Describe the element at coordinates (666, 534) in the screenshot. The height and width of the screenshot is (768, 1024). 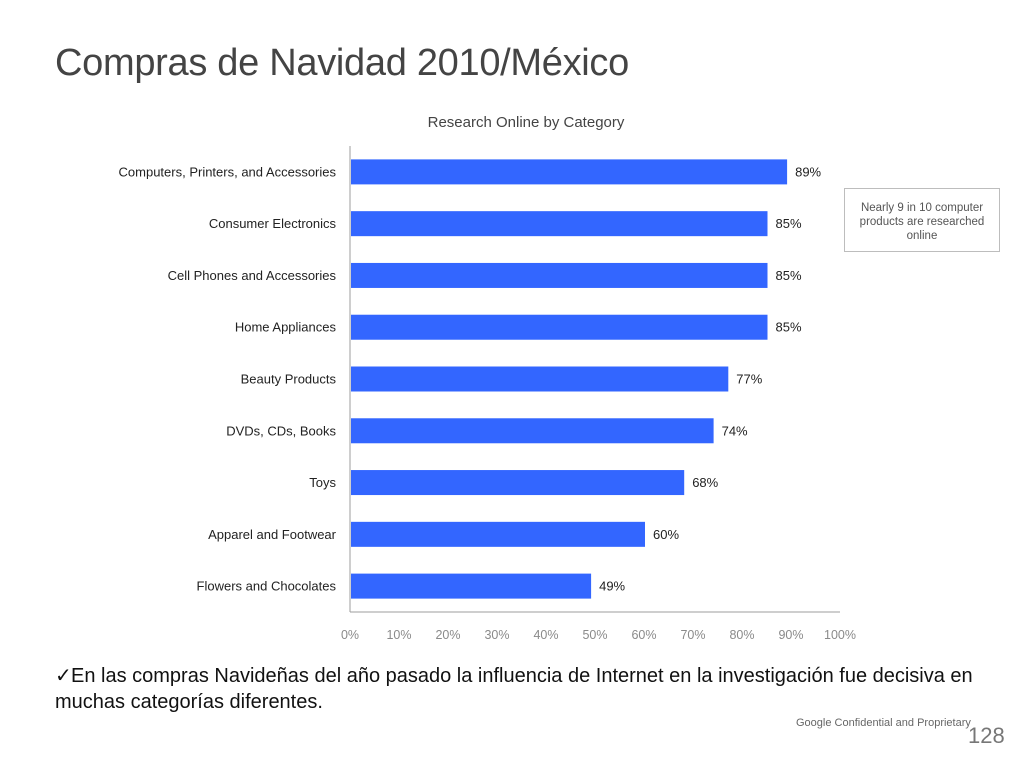
I see `value-label: 60%` at that location.